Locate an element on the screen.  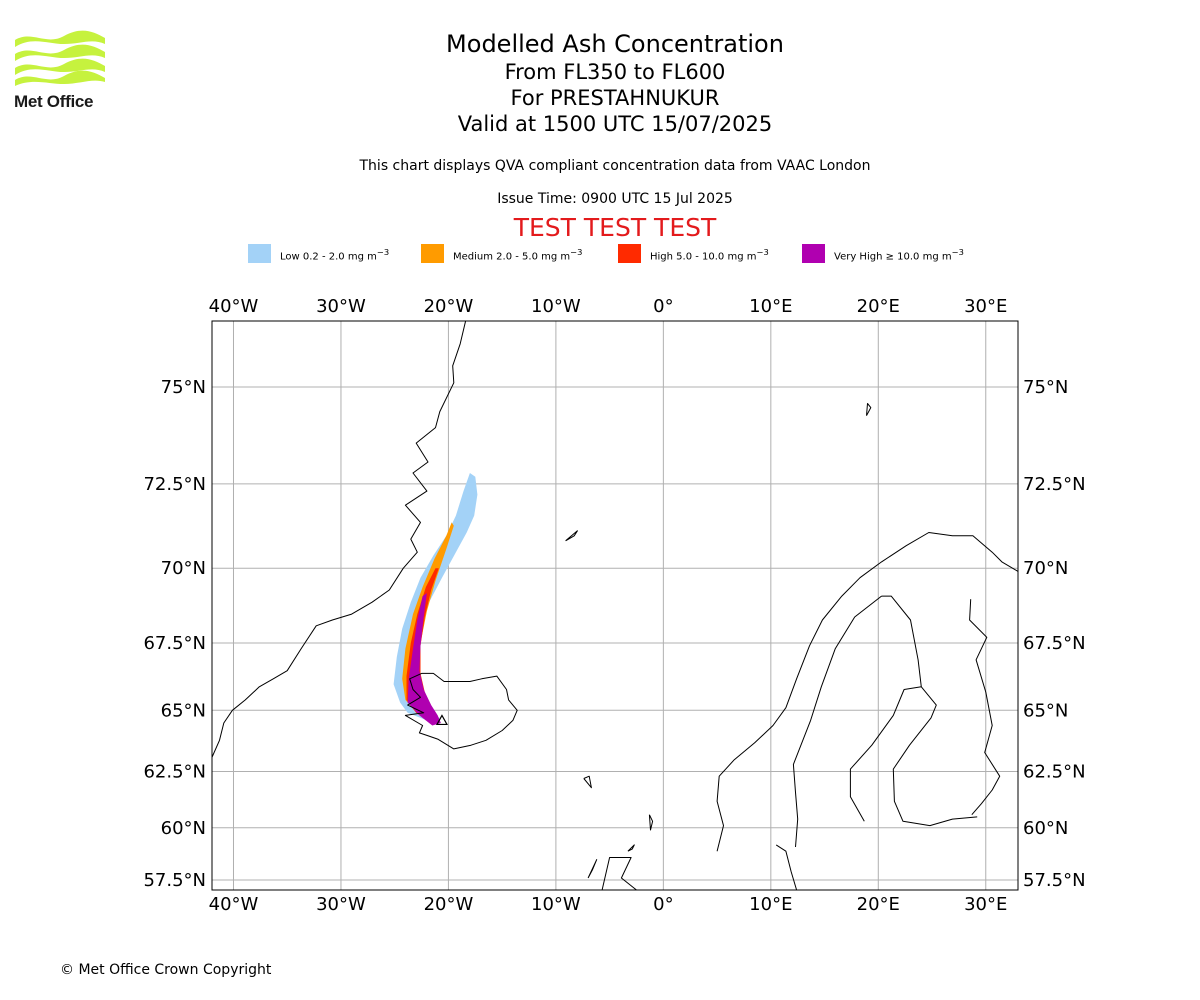
top-lon-tick-label: 20°W is located at coordinates (449, 306).